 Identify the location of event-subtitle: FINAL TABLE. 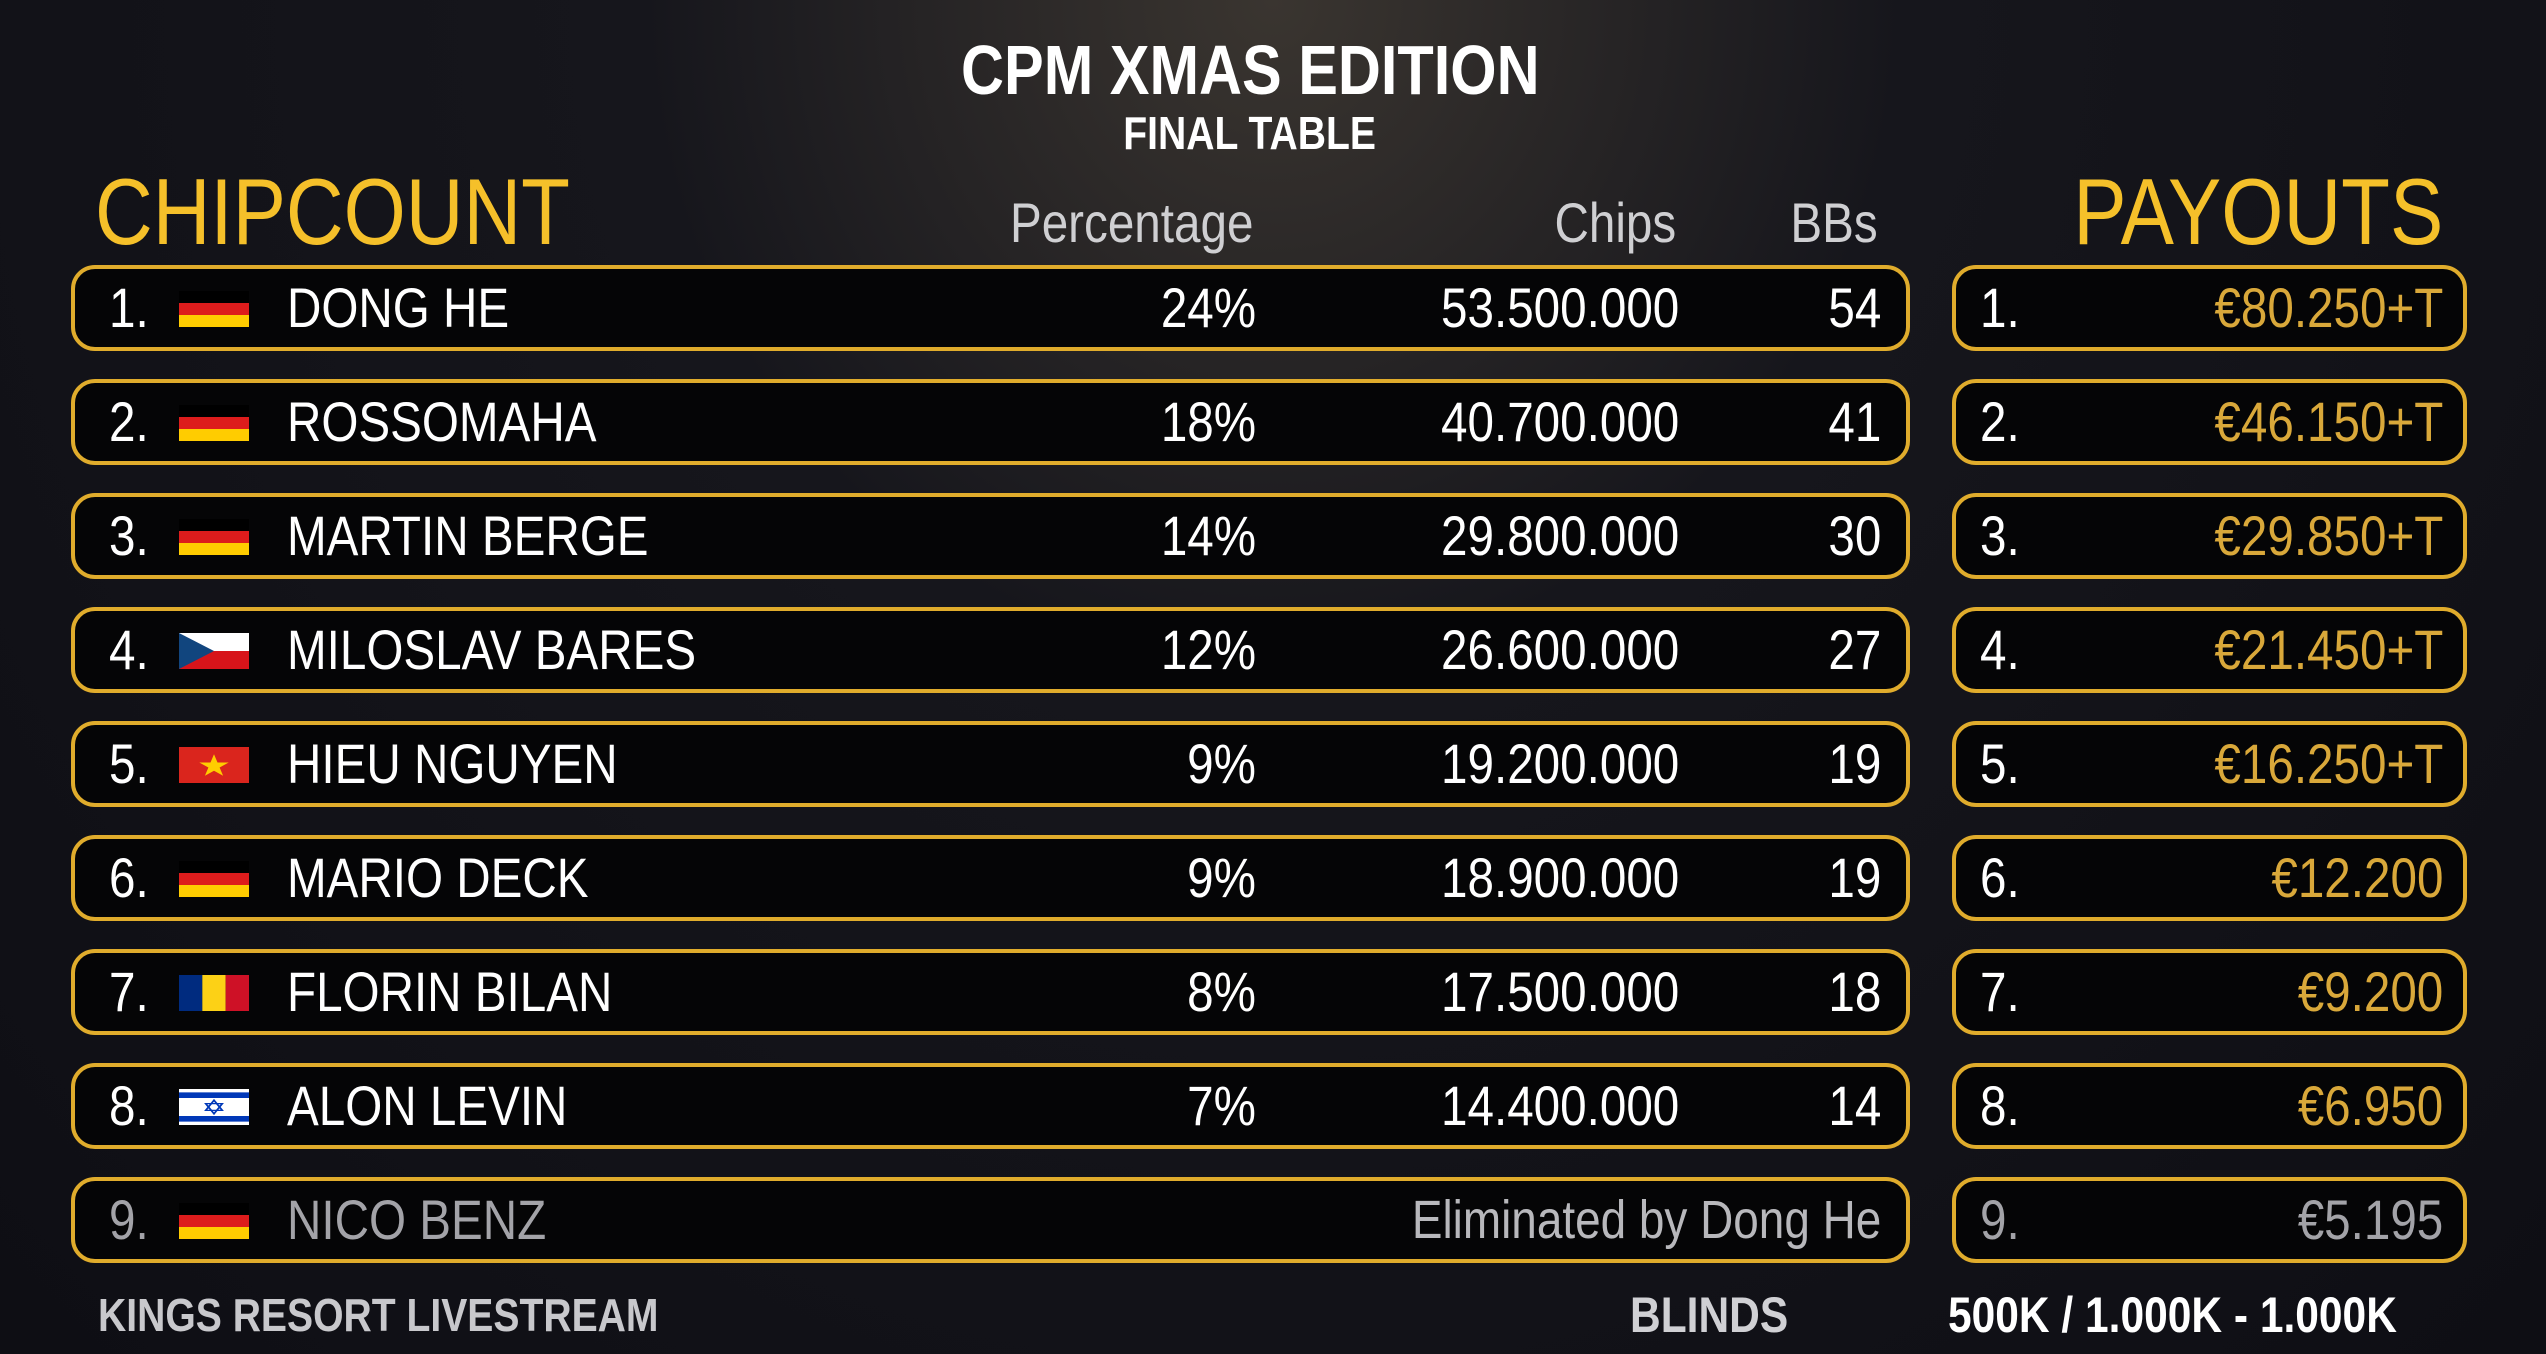
(1250, 133).